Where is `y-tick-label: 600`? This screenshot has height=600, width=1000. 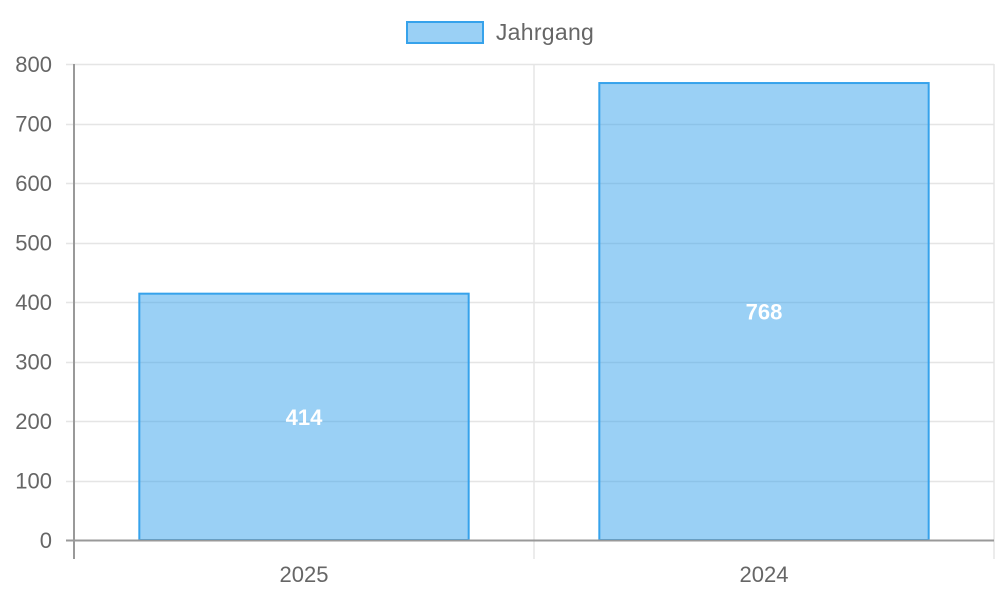 y-tick-label: 600 is located at coordinates (33, 183).